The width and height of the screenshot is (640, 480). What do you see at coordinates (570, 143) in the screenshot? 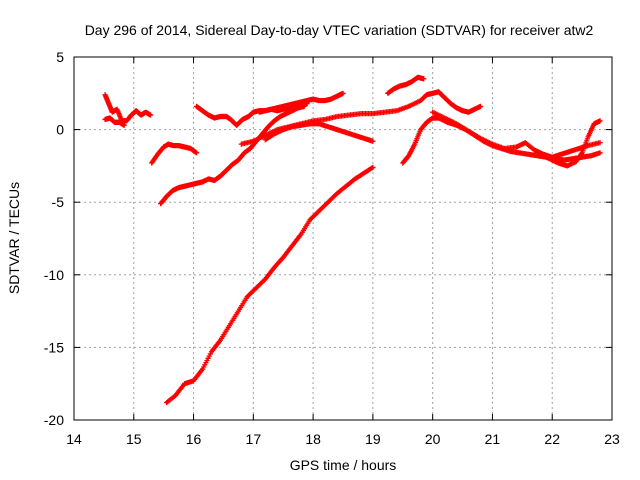
I see `series-s12` at bounding box center [570, 143].